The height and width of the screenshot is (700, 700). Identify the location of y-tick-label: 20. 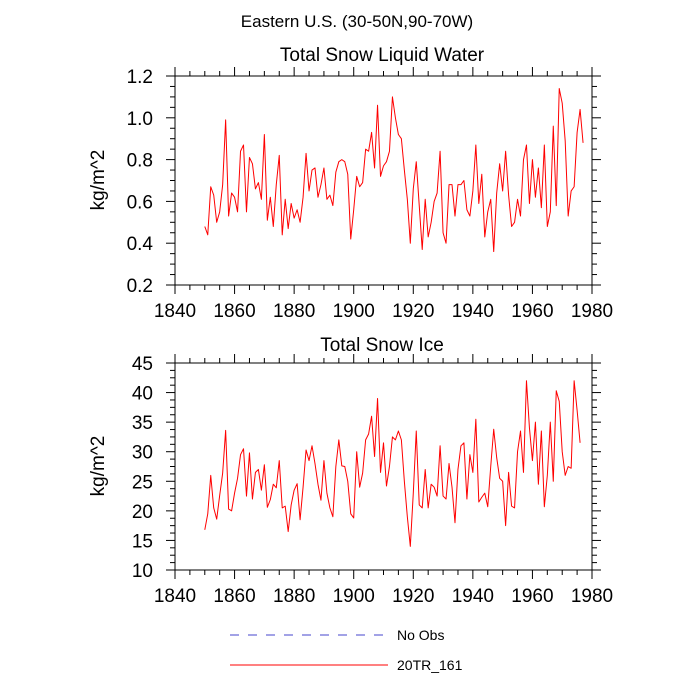
(142, 512).